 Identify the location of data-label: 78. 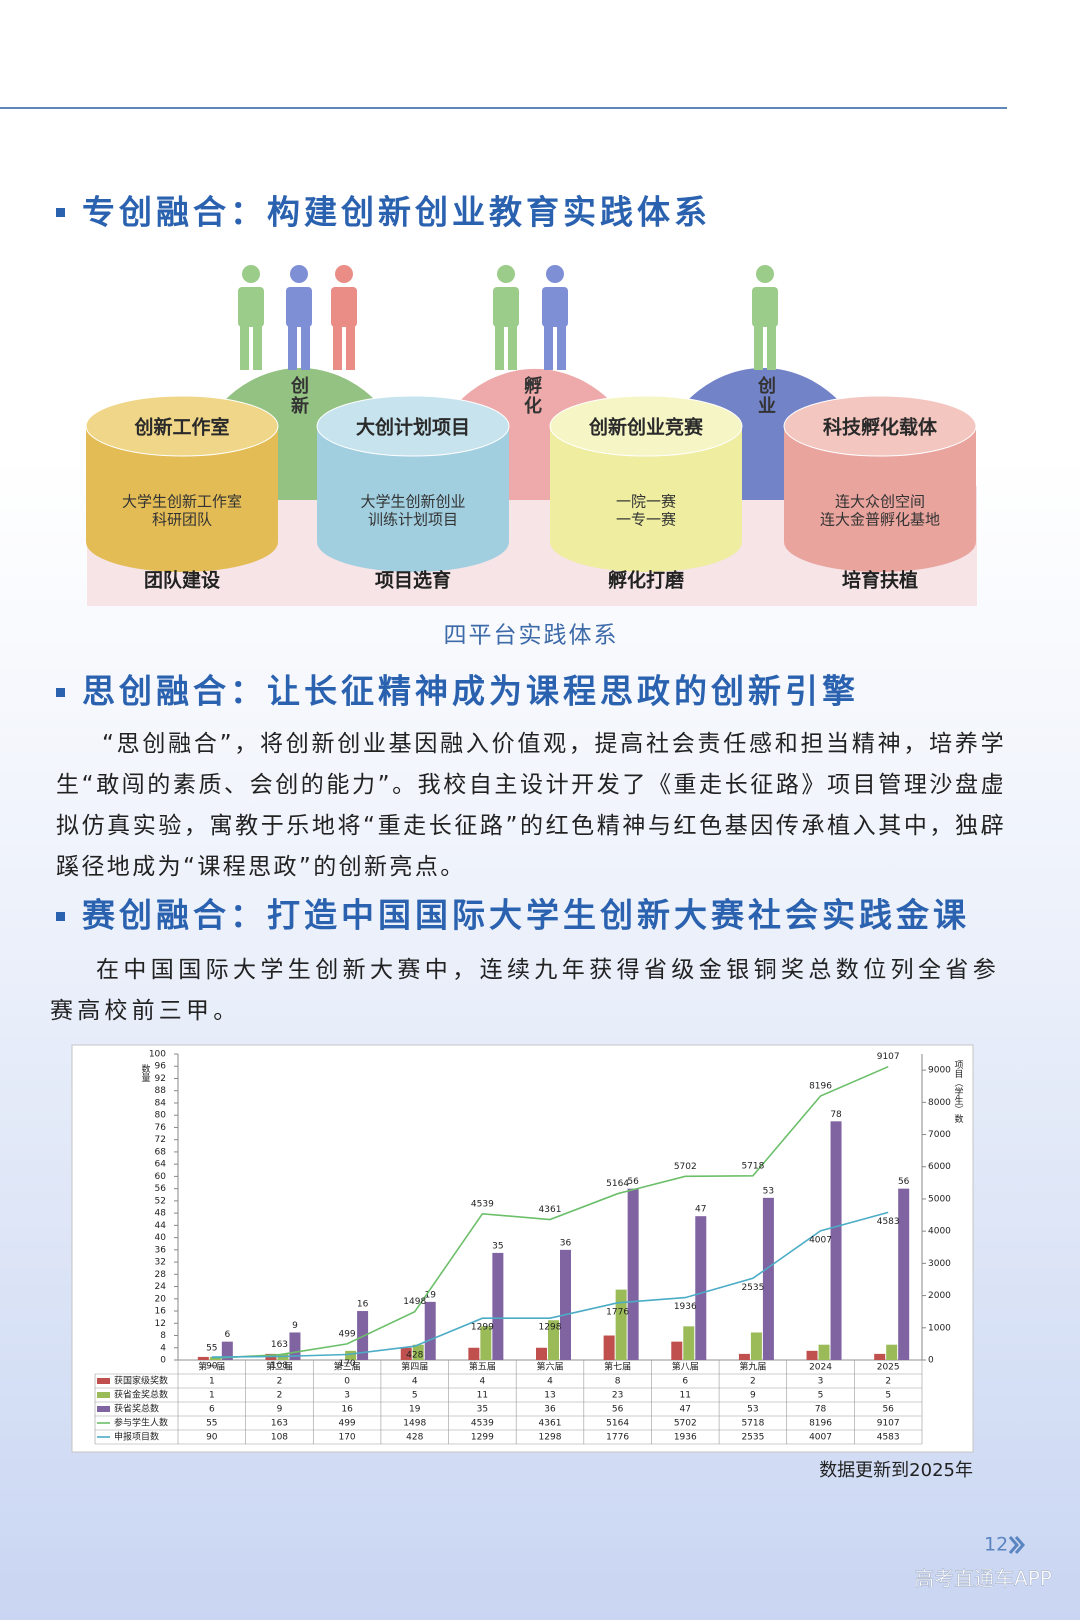
(836, 1115).